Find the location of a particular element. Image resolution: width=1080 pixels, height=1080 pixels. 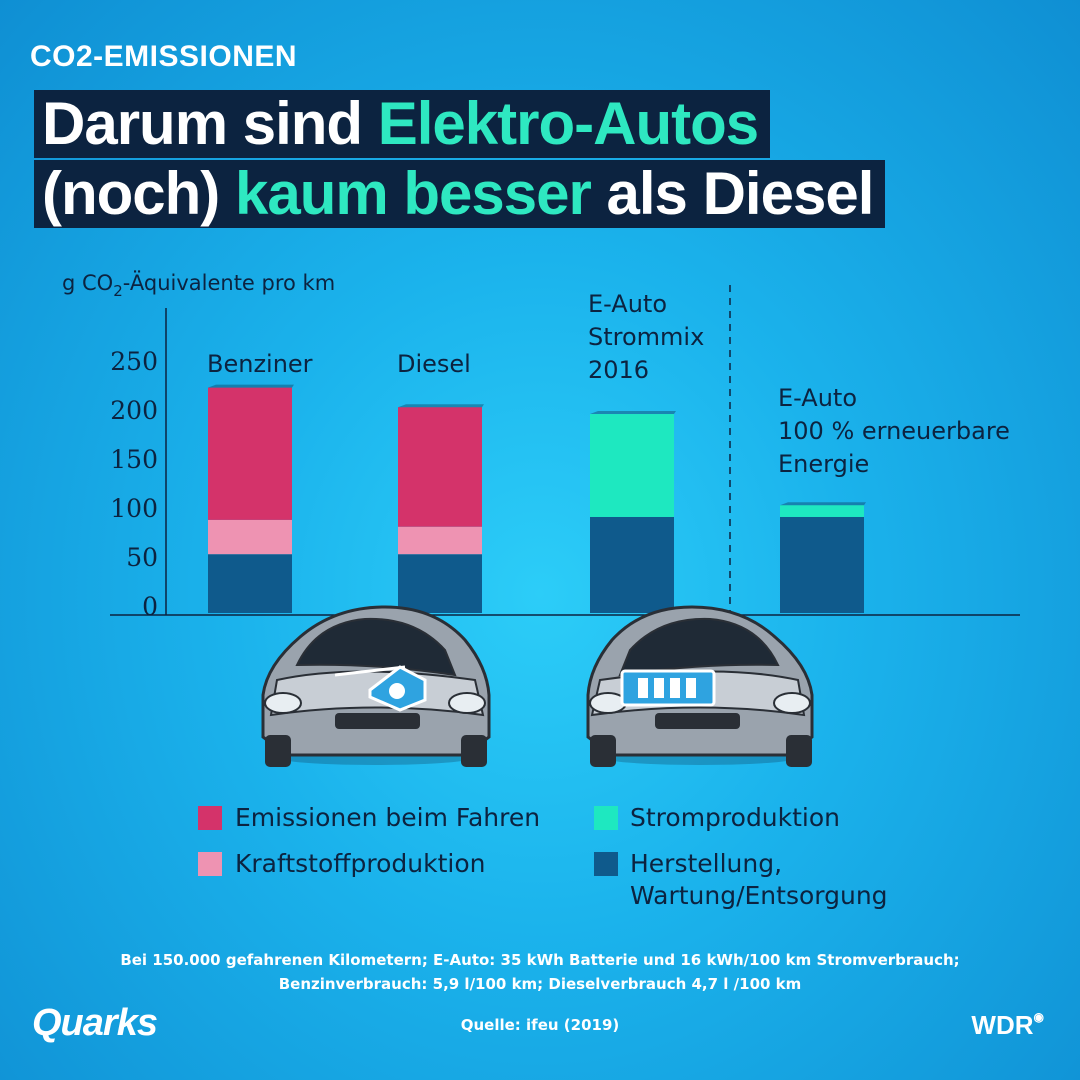

wdr-logo: WDR◉ is located at coordinates (1007, 1025).